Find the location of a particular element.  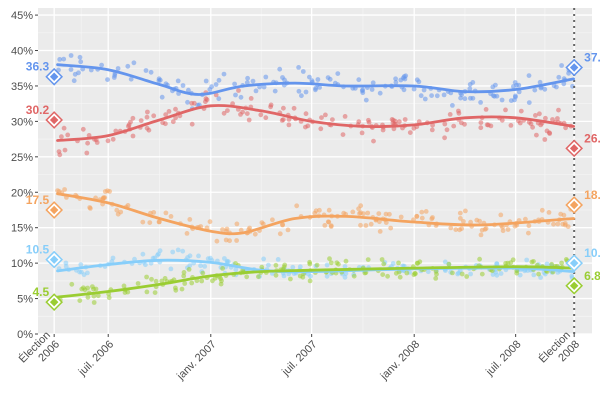

y-tick-label: 10% is located at coordinates (22, 264).